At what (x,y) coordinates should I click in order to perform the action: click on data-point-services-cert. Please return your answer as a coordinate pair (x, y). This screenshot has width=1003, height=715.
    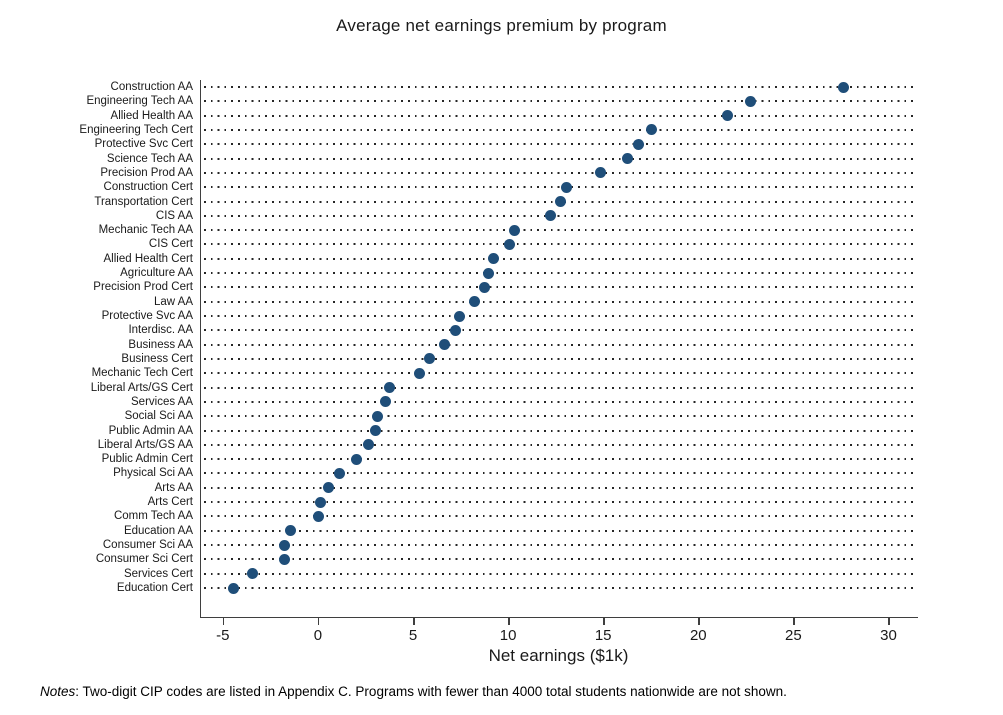
    Looking at the image, I should click on (252, 574).